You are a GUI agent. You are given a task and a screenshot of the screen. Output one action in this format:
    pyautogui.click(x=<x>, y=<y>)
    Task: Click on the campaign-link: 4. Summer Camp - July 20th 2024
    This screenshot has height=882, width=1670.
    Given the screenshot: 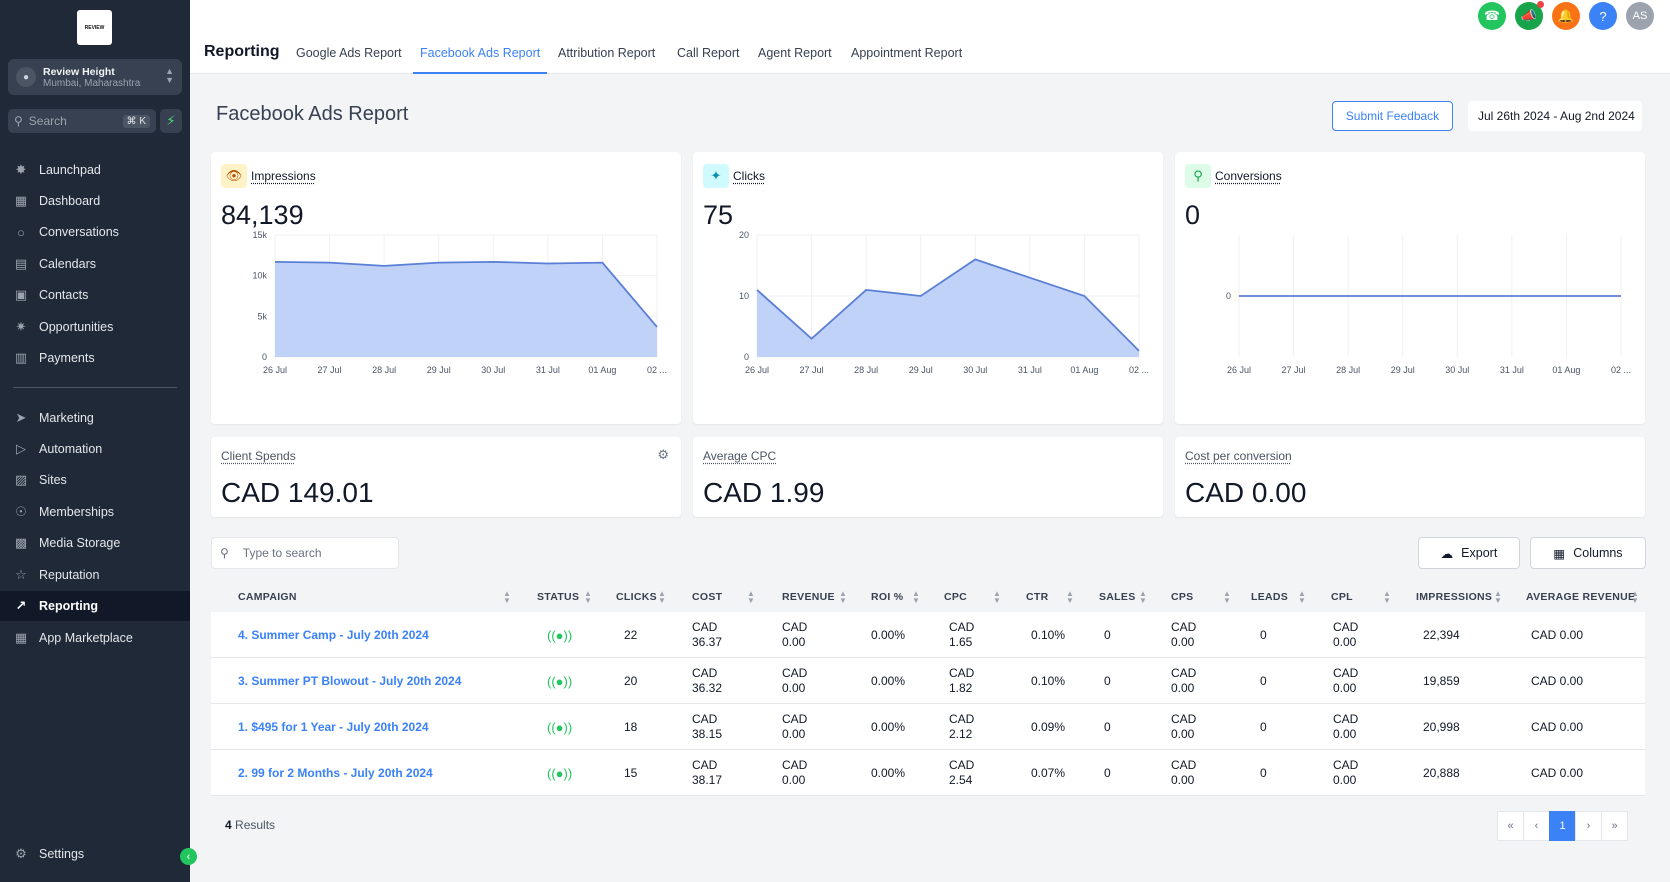 What is the action you would take?
    pyautogui.click(x=333, y=634)
    